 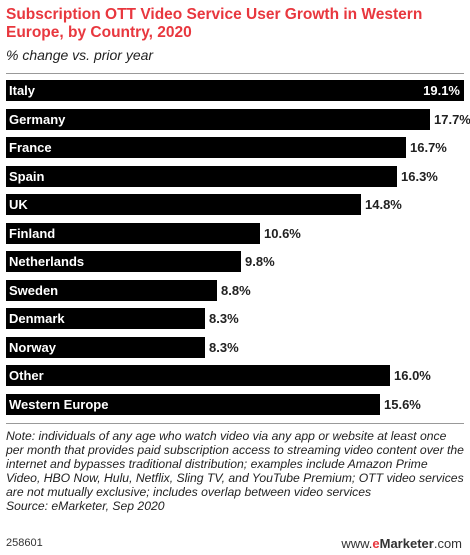 I want to click on chart-id: 258601, so click(x=24, y=543).